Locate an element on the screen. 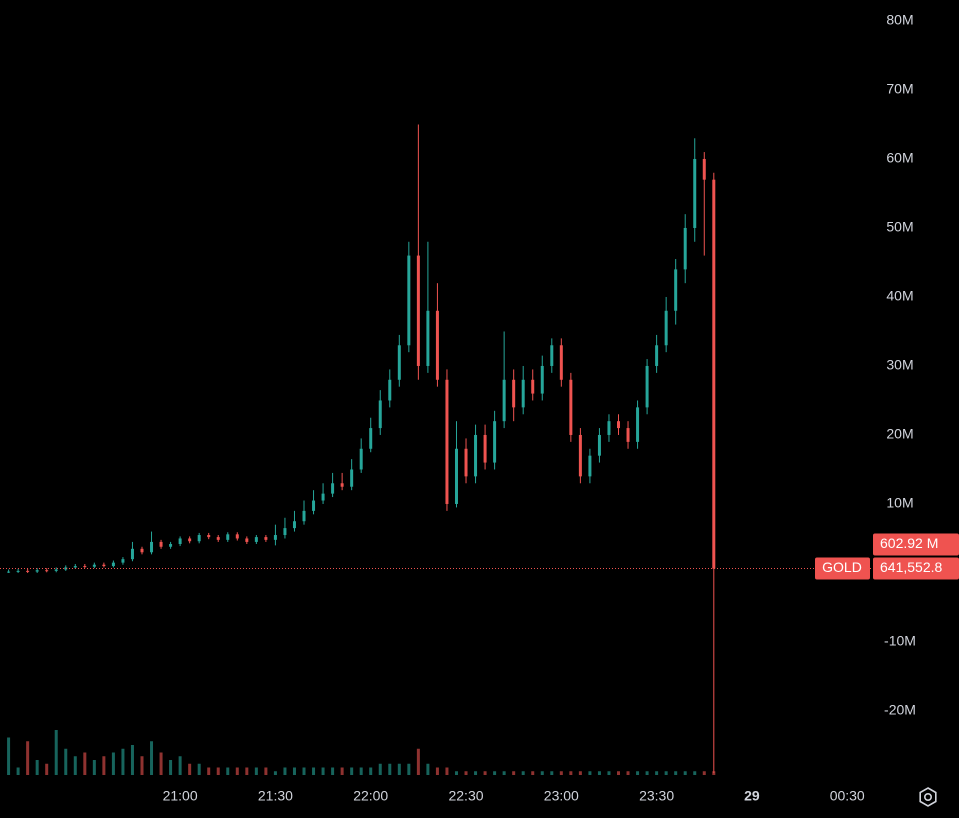  x-tick-label: 22:30 is located at coordinates (465, 796).